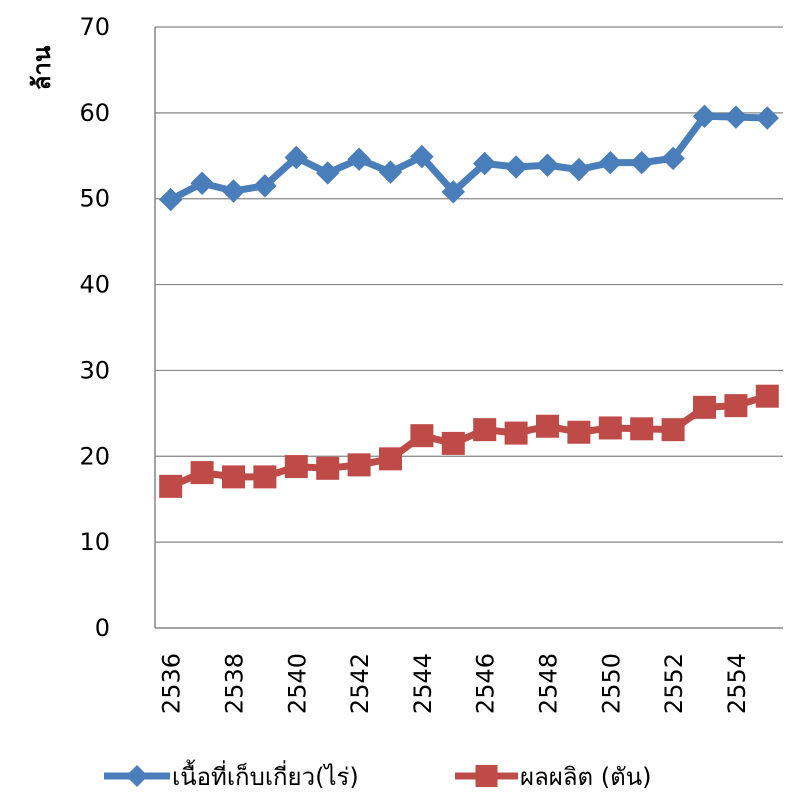  What do you see at coordinates (549, 683) in the screenshot?
I see `x-tick-label: 2548` at bounding box center [549, 683].